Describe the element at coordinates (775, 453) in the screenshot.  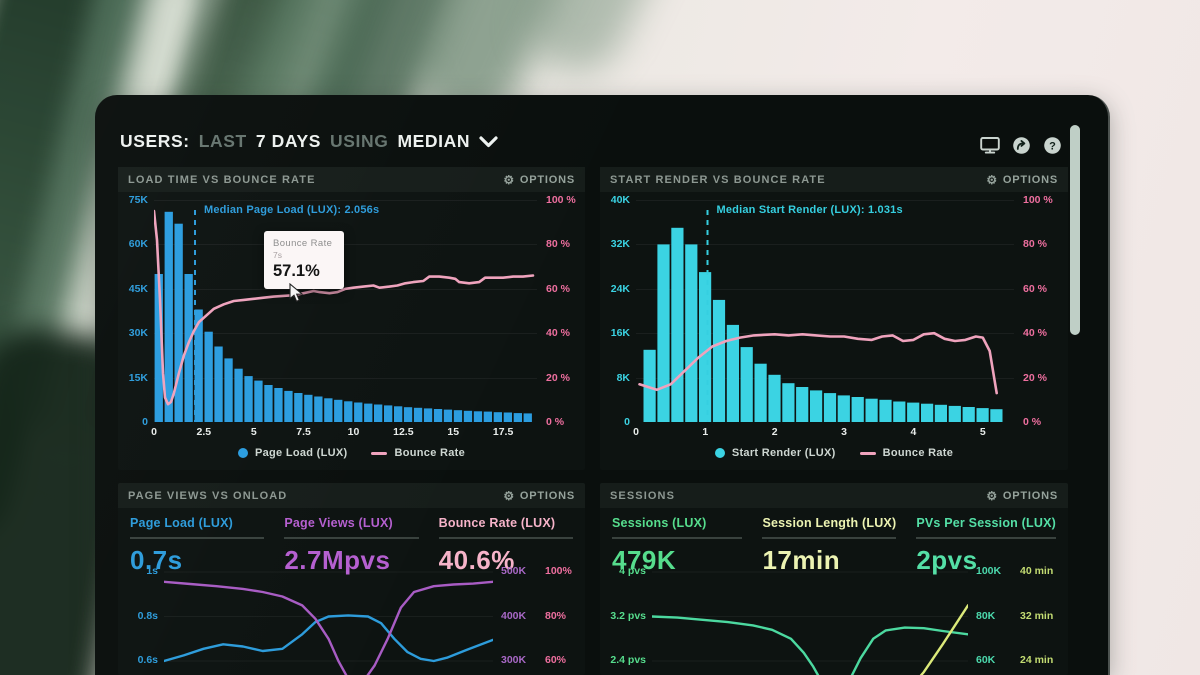
I see `legend-item: Start Render (LUX)` at that location.